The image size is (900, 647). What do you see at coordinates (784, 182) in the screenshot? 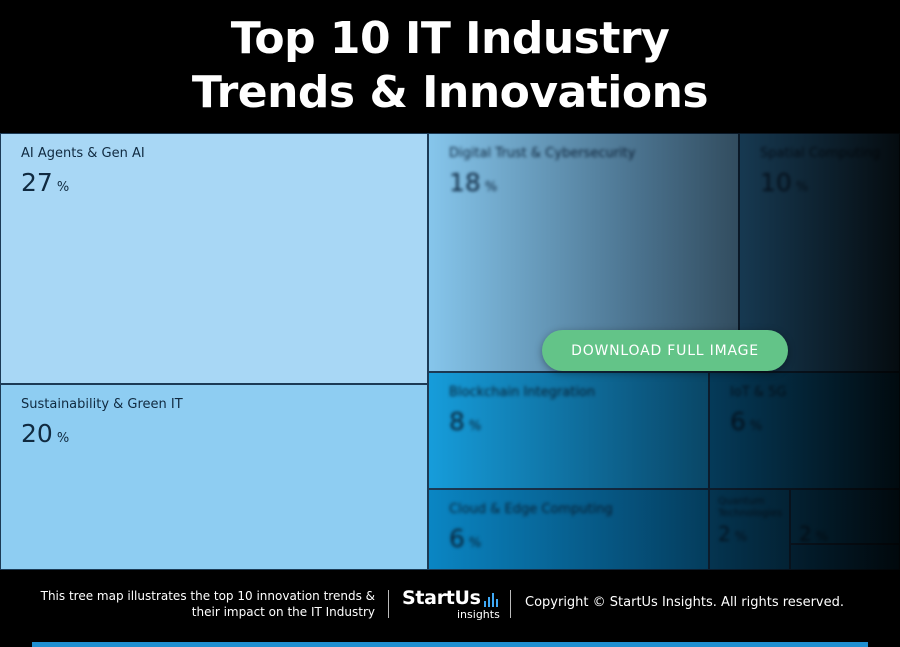
I see `treemap-tile-value: 10%` at bounding box center [784, 182].